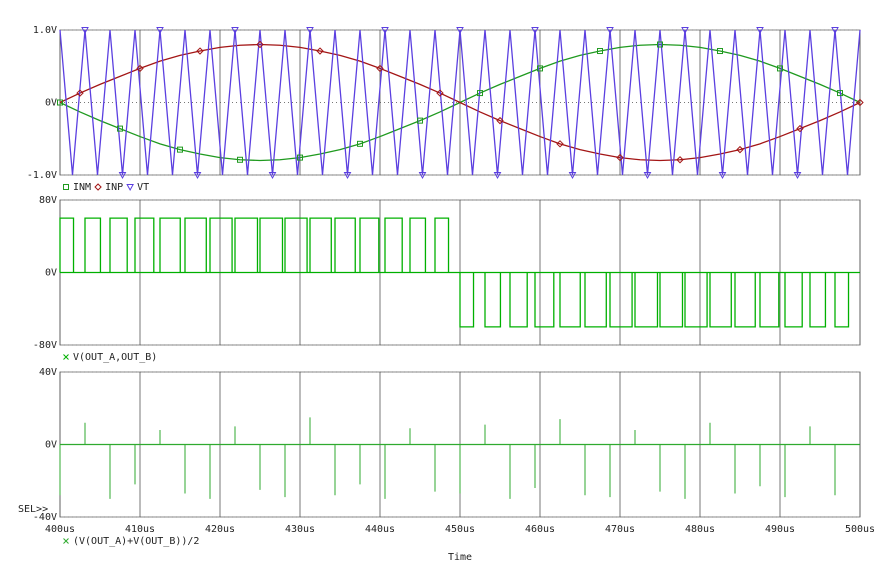 This screenshot has width=889, height=561. Describe the element at coordinates (140, 529) in the screenshot. I see `x-tick-label: 410us` at that location.